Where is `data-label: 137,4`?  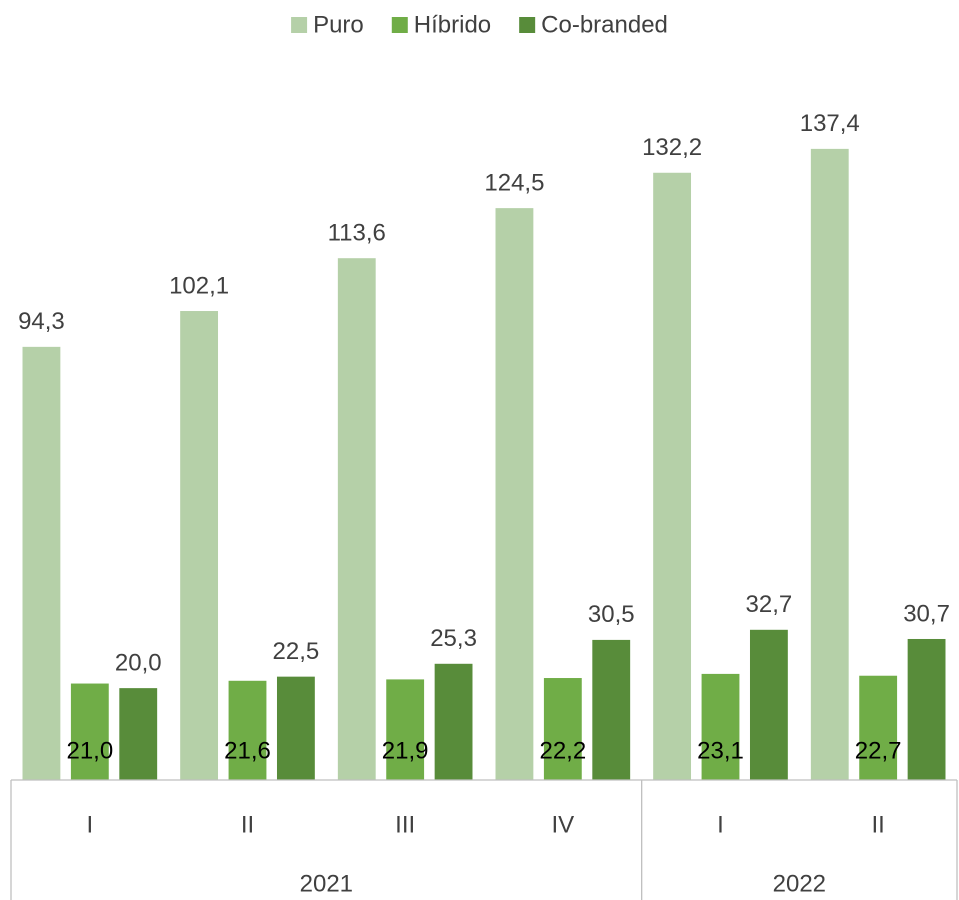 data-label: 137,4 is located at coordinates (830, 123).